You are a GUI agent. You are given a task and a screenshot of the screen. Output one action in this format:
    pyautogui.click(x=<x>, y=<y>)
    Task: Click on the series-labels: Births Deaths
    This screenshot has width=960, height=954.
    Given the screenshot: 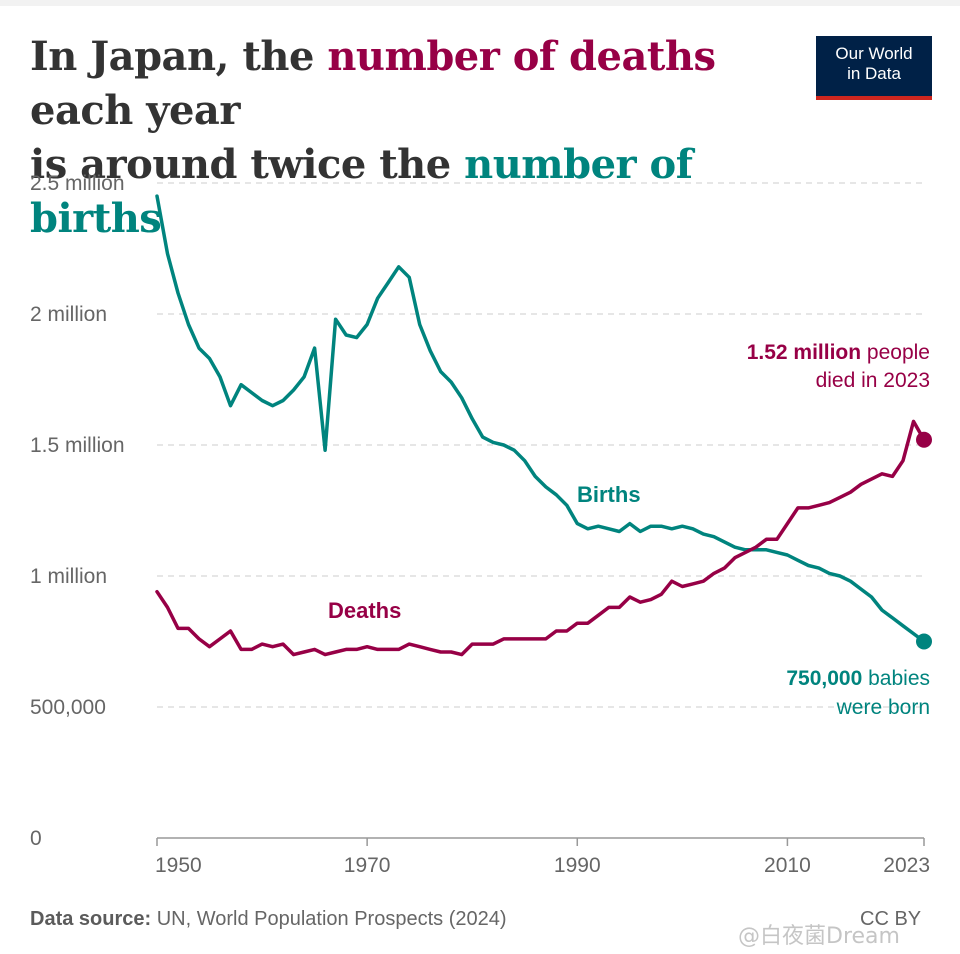 What is the action you would take?
    pyautogui.click(x=484, y=552)
    